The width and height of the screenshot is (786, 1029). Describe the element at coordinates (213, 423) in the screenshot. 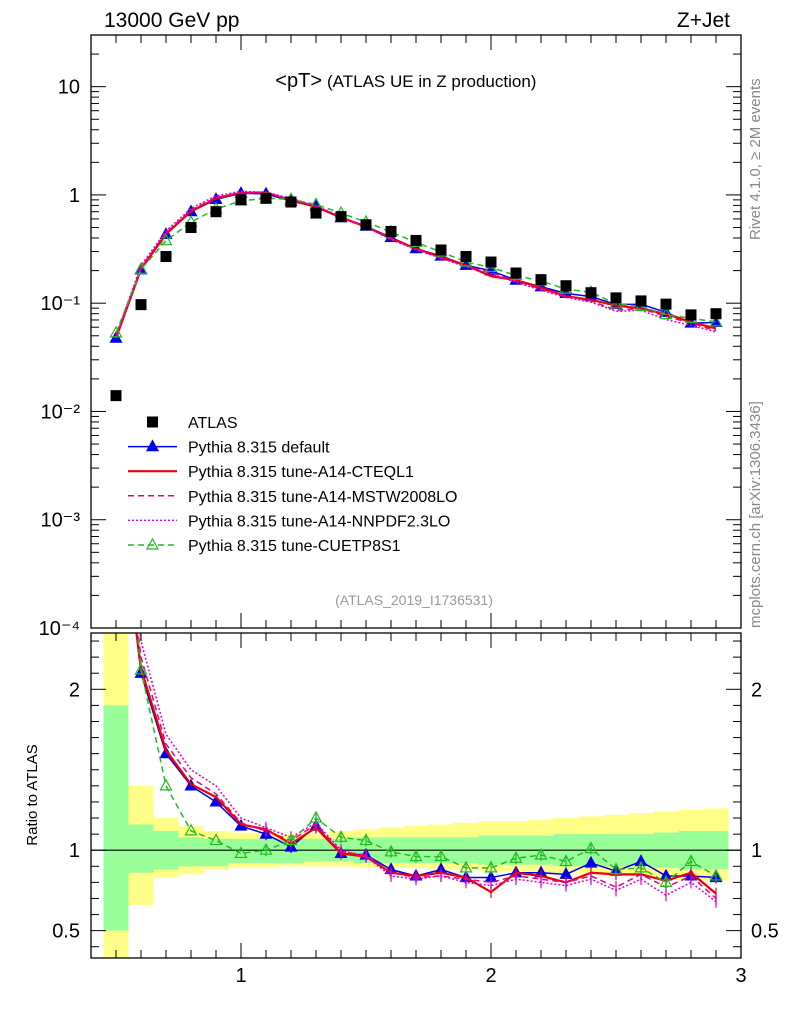

I see `legend-label: ATLAS` at that location.